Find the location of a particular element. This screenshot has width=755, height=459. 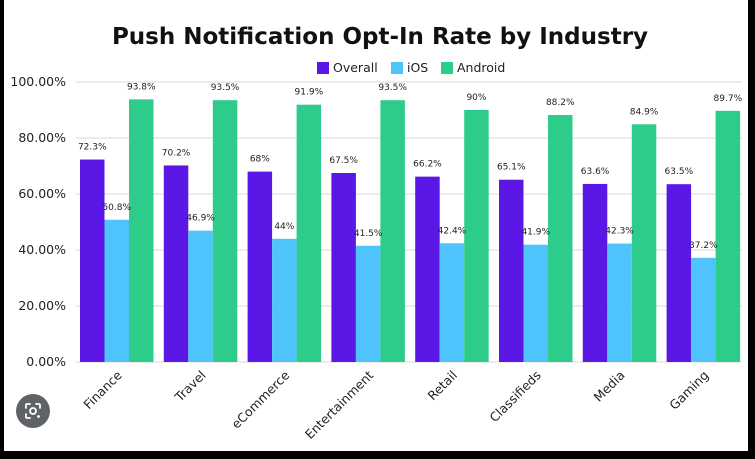

data-label: 44% is located at coordinates (284, 227).